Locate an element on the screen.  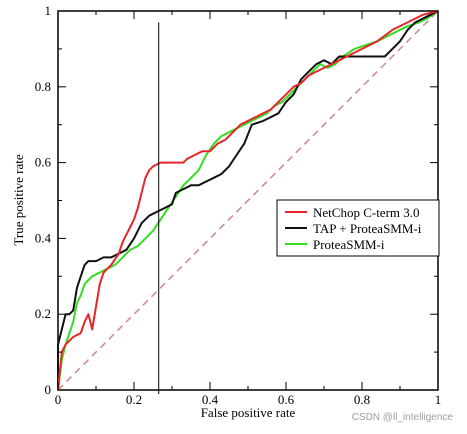
legend-label: ProteaSMM-i is located at coordinates (349, 244).